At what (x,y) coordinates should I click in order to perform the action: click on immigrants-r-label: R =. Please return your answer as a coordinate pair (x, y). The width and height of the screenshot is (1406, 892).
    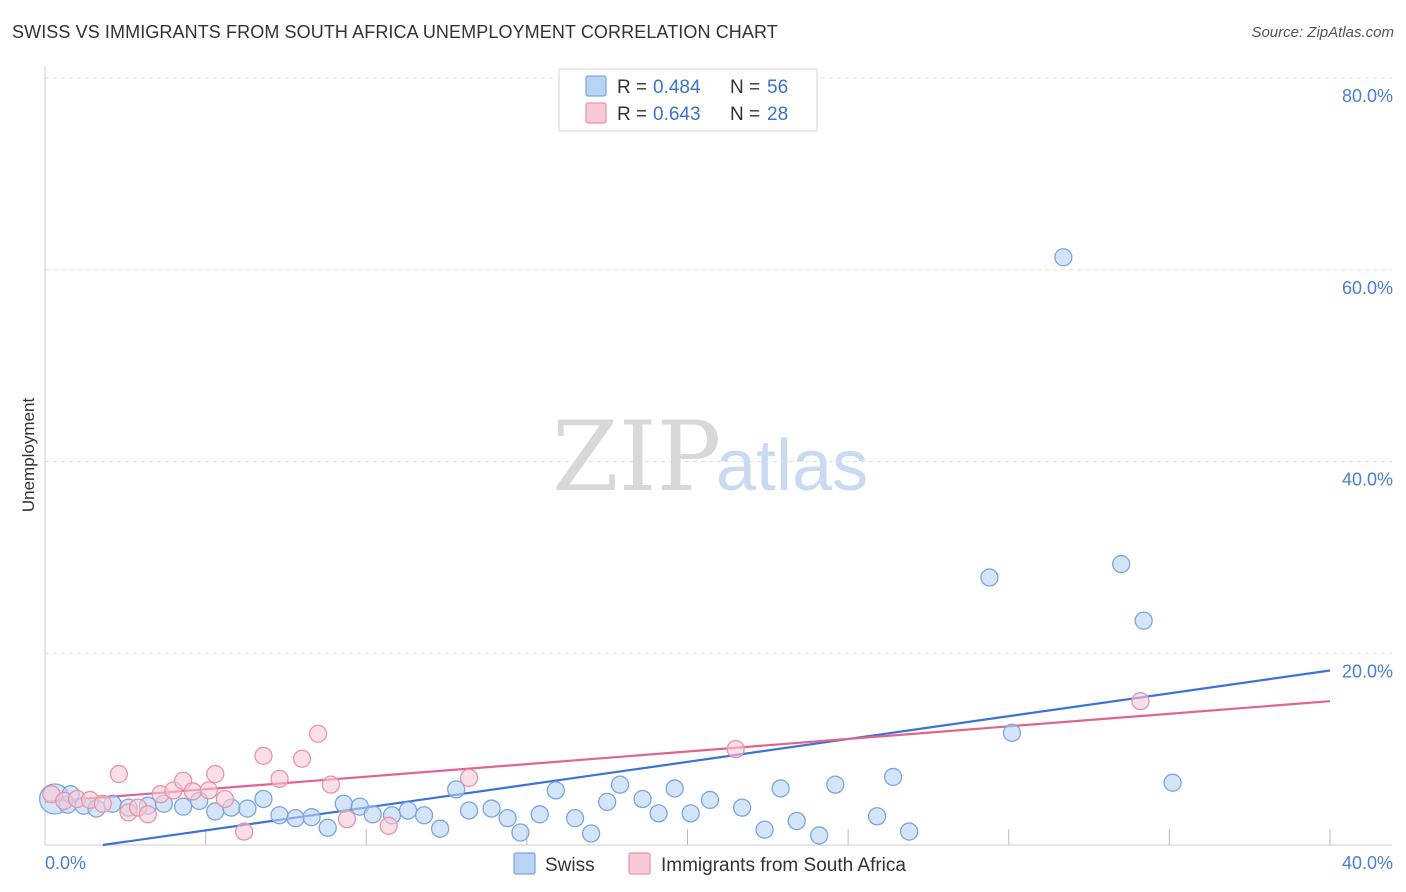
    Looking at the image, I should click on (632, 114).